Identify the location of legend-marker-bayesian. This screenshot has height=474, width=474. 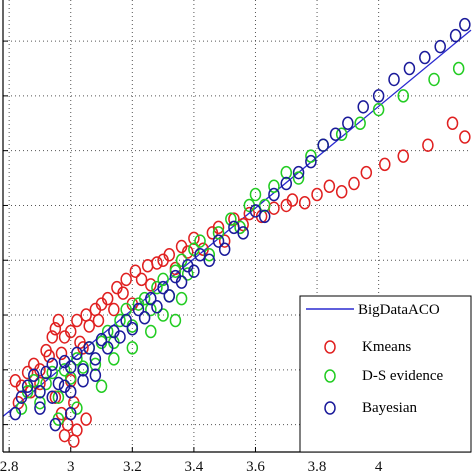
(330, 408).